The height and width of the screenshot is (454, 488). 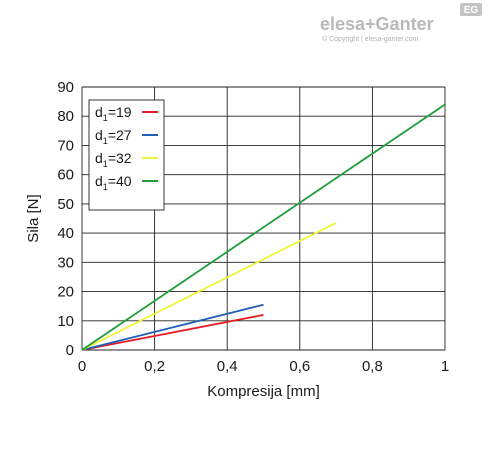 What do you see at coordinates (65, 175) in the screenshot?
I see `y-tick-label: 60` at bounding box center [65, 175].